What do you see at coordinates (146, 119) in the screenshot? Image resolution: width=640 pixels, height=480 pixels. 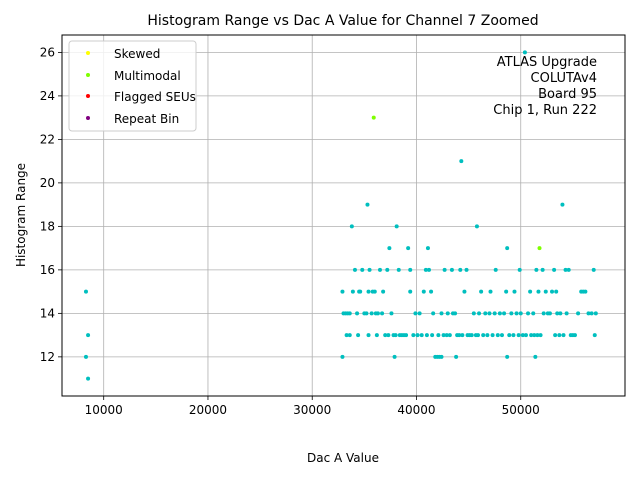 I see `legend-label-repeat-bin: Repeat Bin` at bounding box center [146, 119].